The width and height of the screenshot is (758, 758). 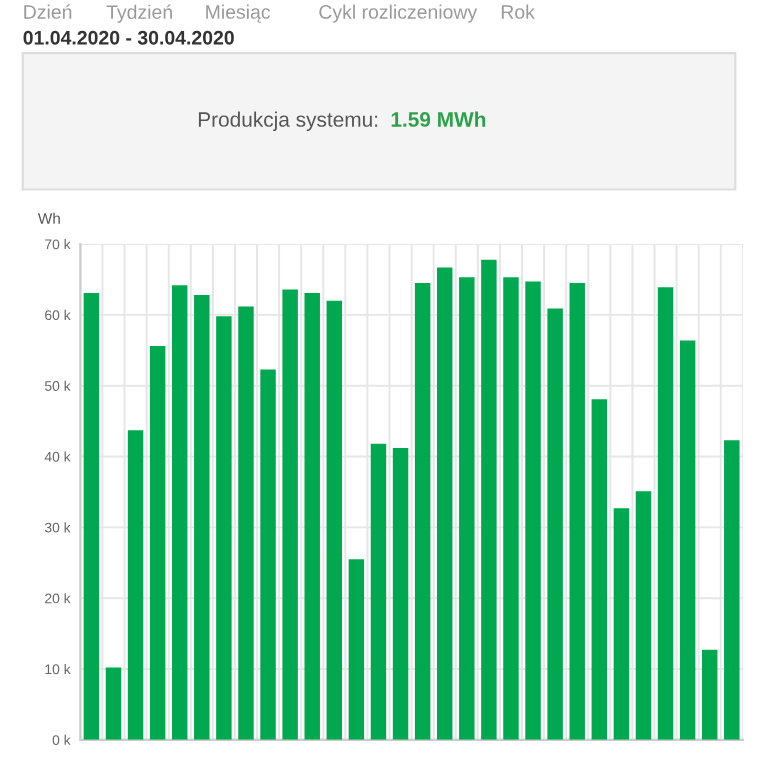 I want to click on chart-subtitle: 01.04.2020 - 30.04.2020, so click(x=128, y=37).